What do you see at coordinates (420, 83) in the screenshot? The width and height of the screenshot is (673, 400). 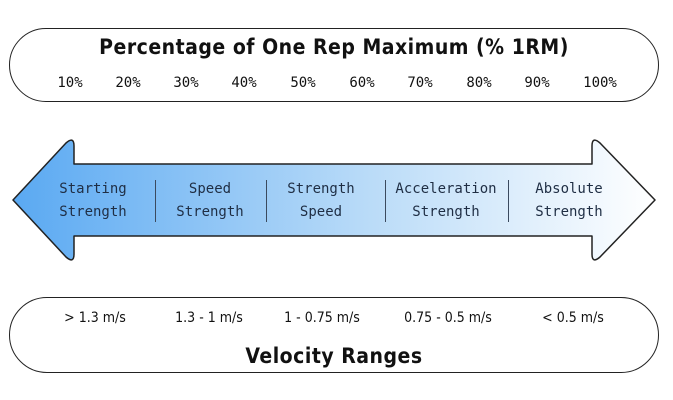 I see `percentage-label: 70%` at bounding box center [420, 83].